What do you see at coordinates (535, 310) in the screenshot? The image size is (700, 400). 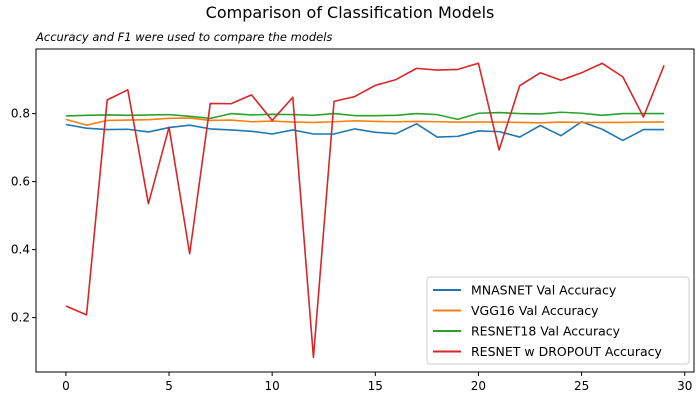 I see `legend-label: VGG16 Val Accuracy` at bounding box center [535, 310].